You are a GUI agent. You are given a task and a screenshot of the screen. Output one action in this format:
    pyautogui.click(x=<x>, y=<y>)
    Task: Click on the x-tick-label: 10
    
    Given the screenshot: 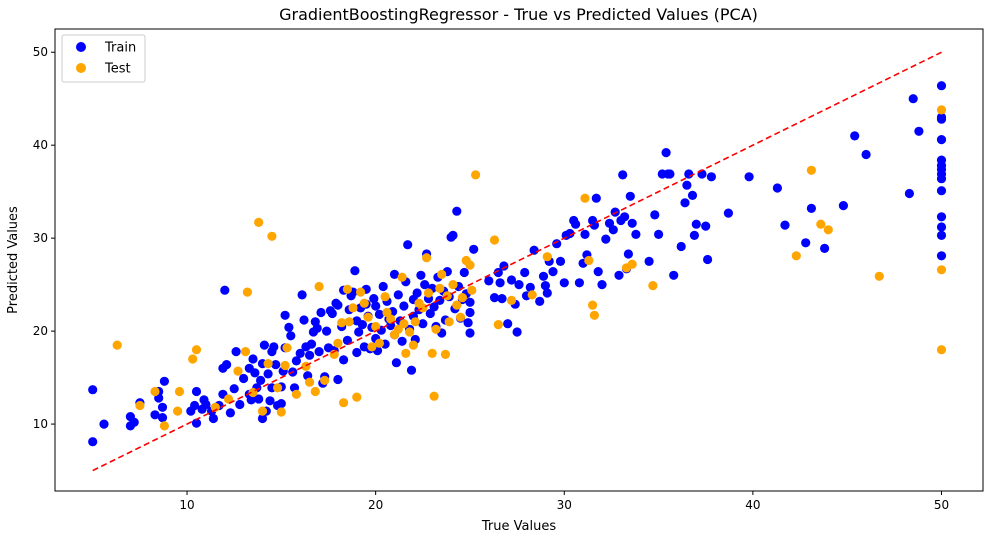 What is the action you would take?
    pyautogui.click(x=186, y=505)
    